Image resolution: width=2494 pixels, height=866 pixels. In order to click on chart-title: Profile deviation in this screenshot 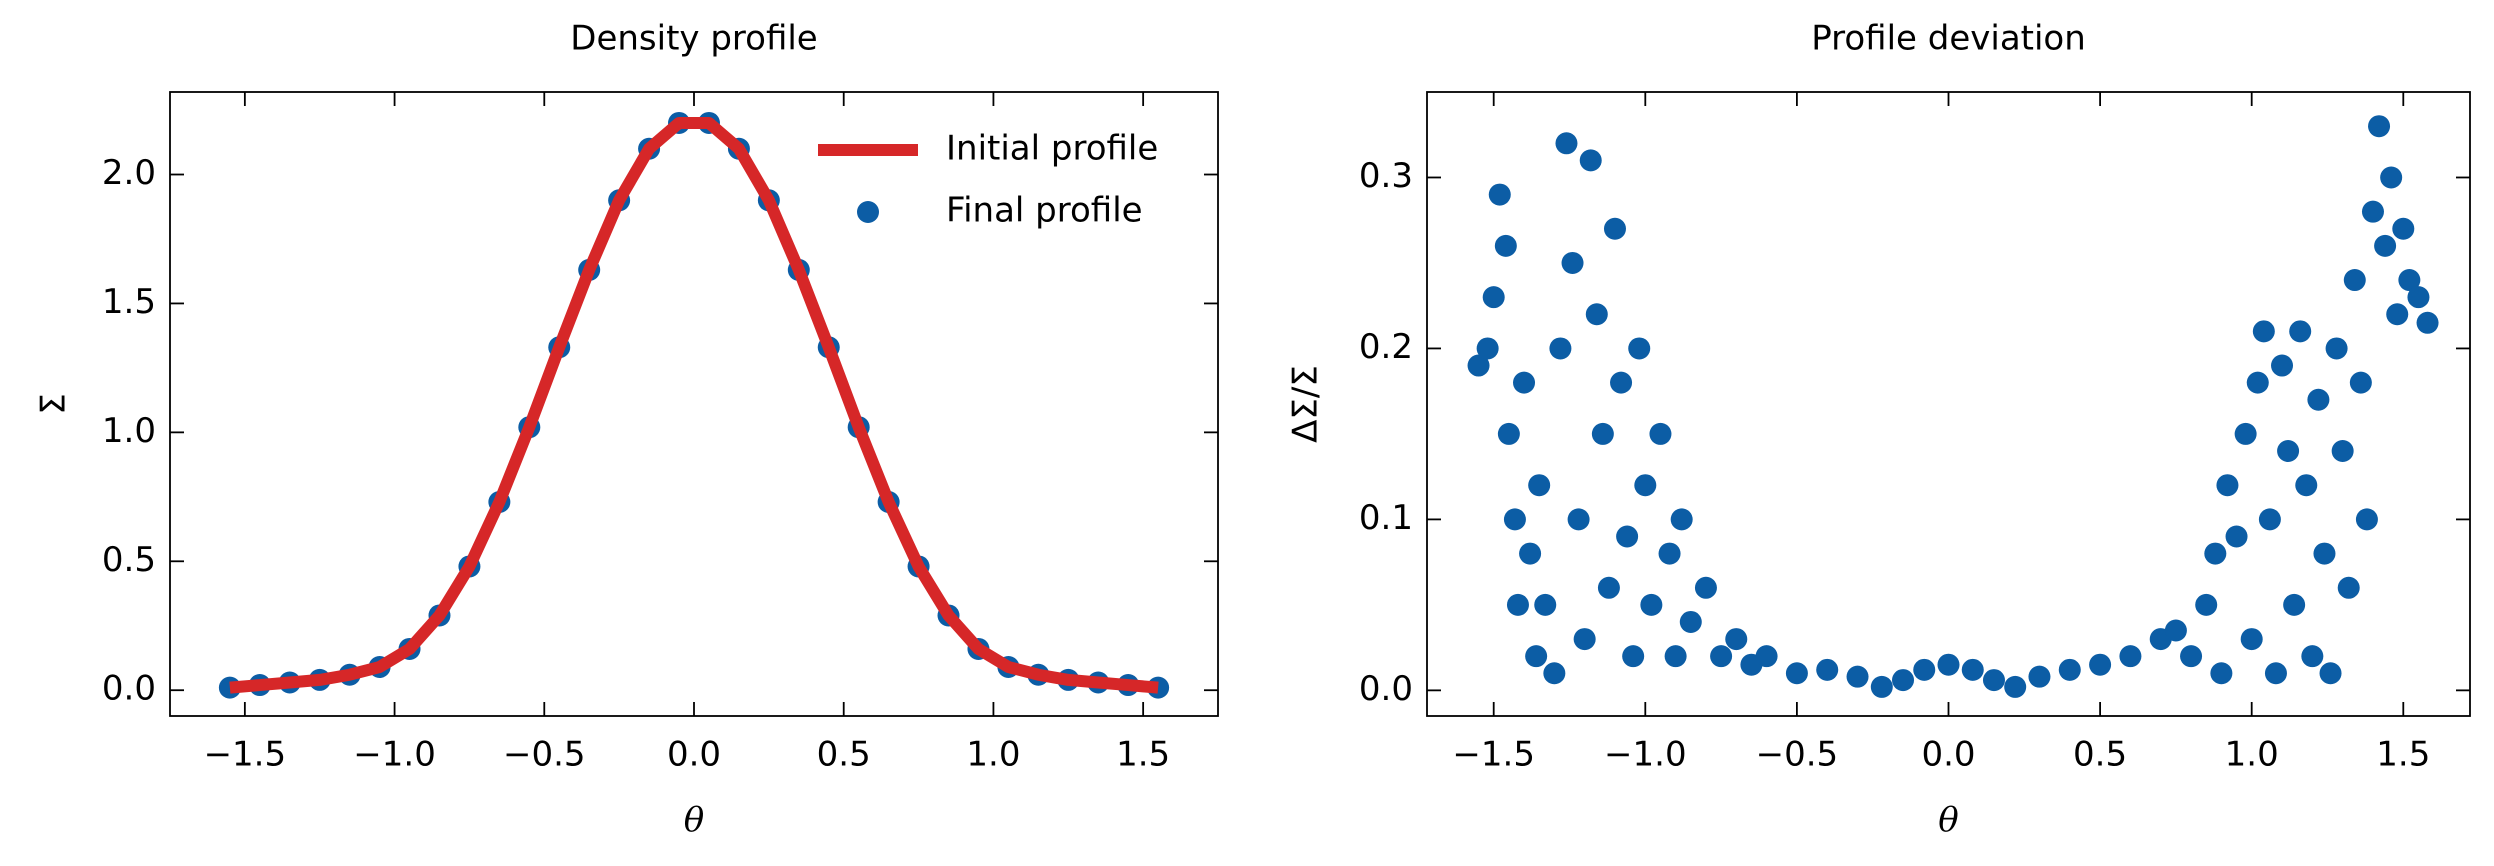, I will do `click(1948, 39)`.